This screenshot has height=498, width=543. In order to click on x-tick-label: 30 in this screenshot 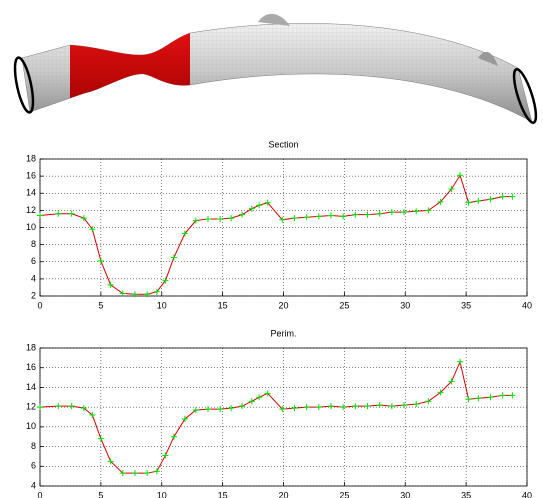, I will do `click(405, 305)`.